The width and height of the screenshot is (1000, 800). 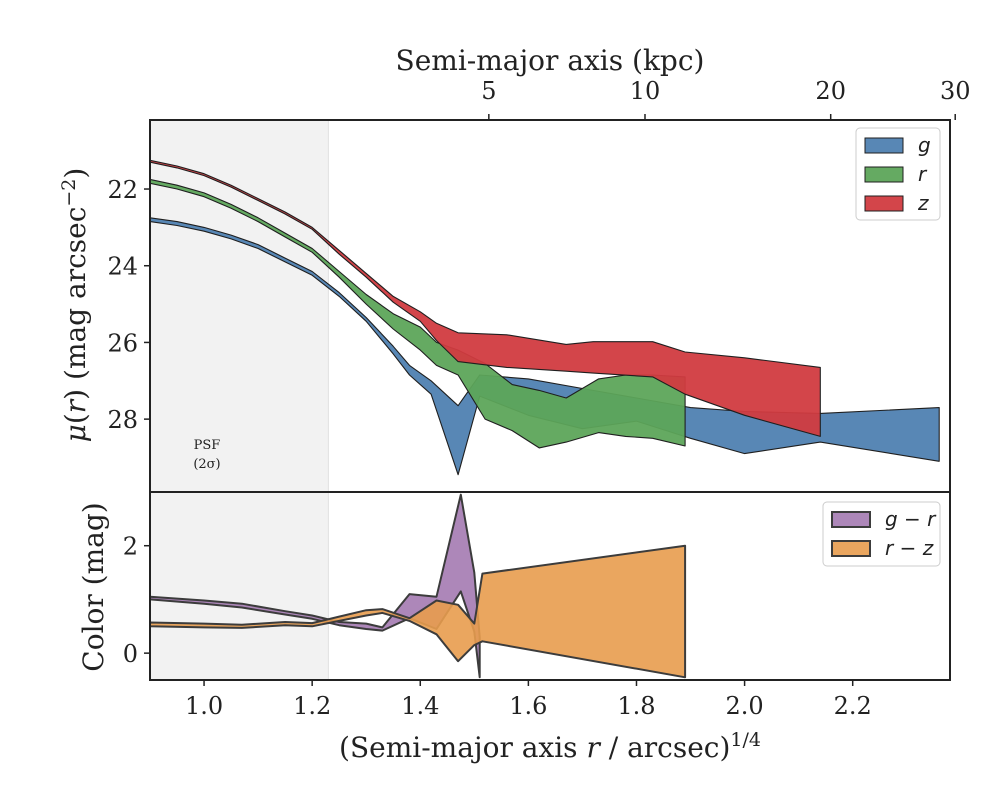 What do you see at coordinates (881, 534) in the screenshot?
I see `color-legend: g − r r − z` at bounding box center [881, 534].